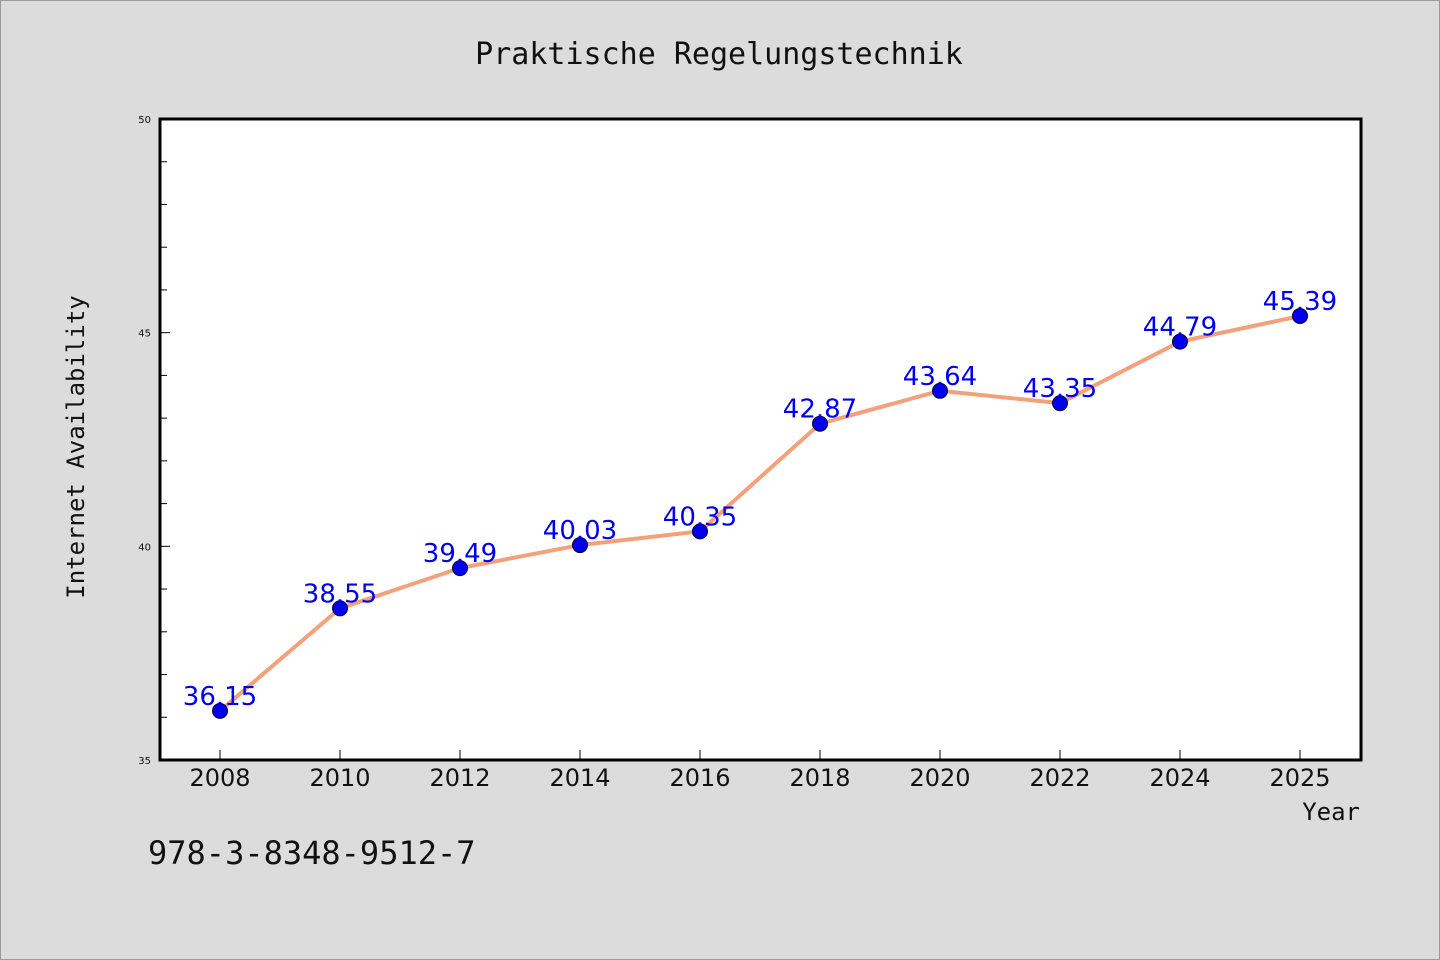  I want to click on data-label: 38.55, so click(340, 594).